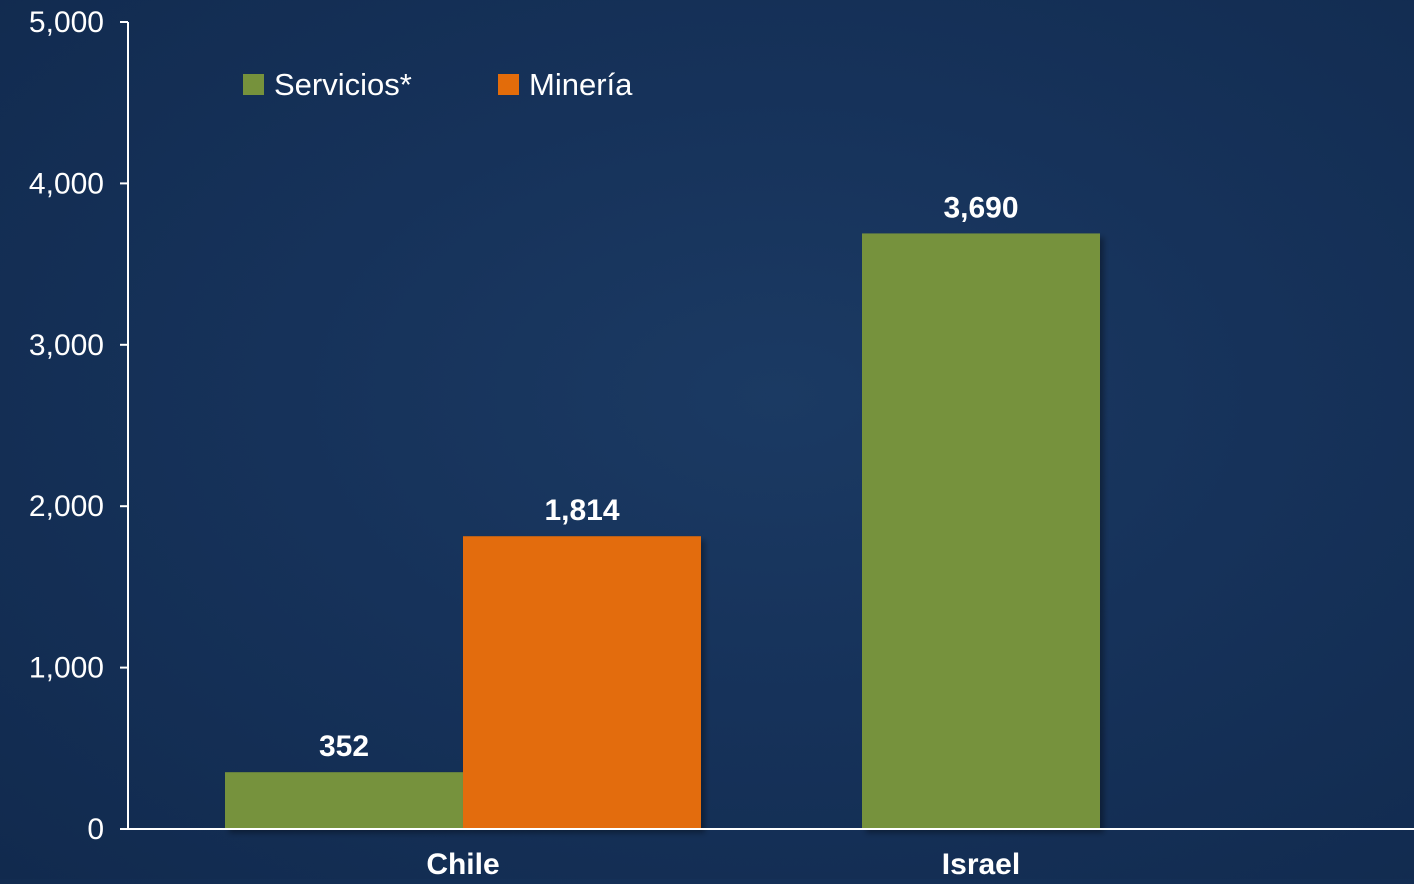  Describe the element at coordinates (581, 84) in the screenshot. I see `legend-label-mineria: Minería` at that location.